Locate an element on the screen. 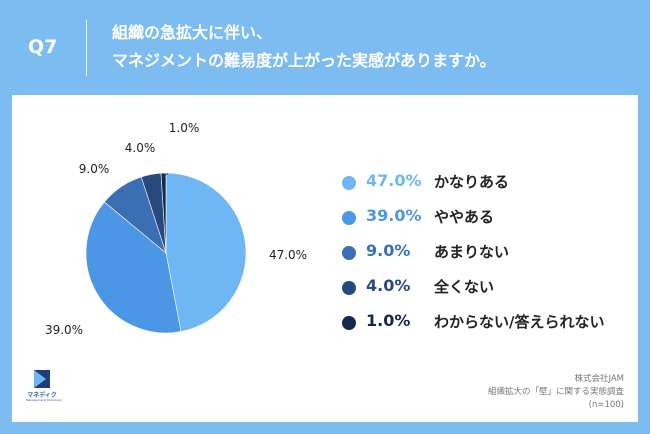 The width and height of the screenshot is (650, 434). footer-survey: 組織拡大の「壁」に関する実態調査 is located at coordinates (555, 392).